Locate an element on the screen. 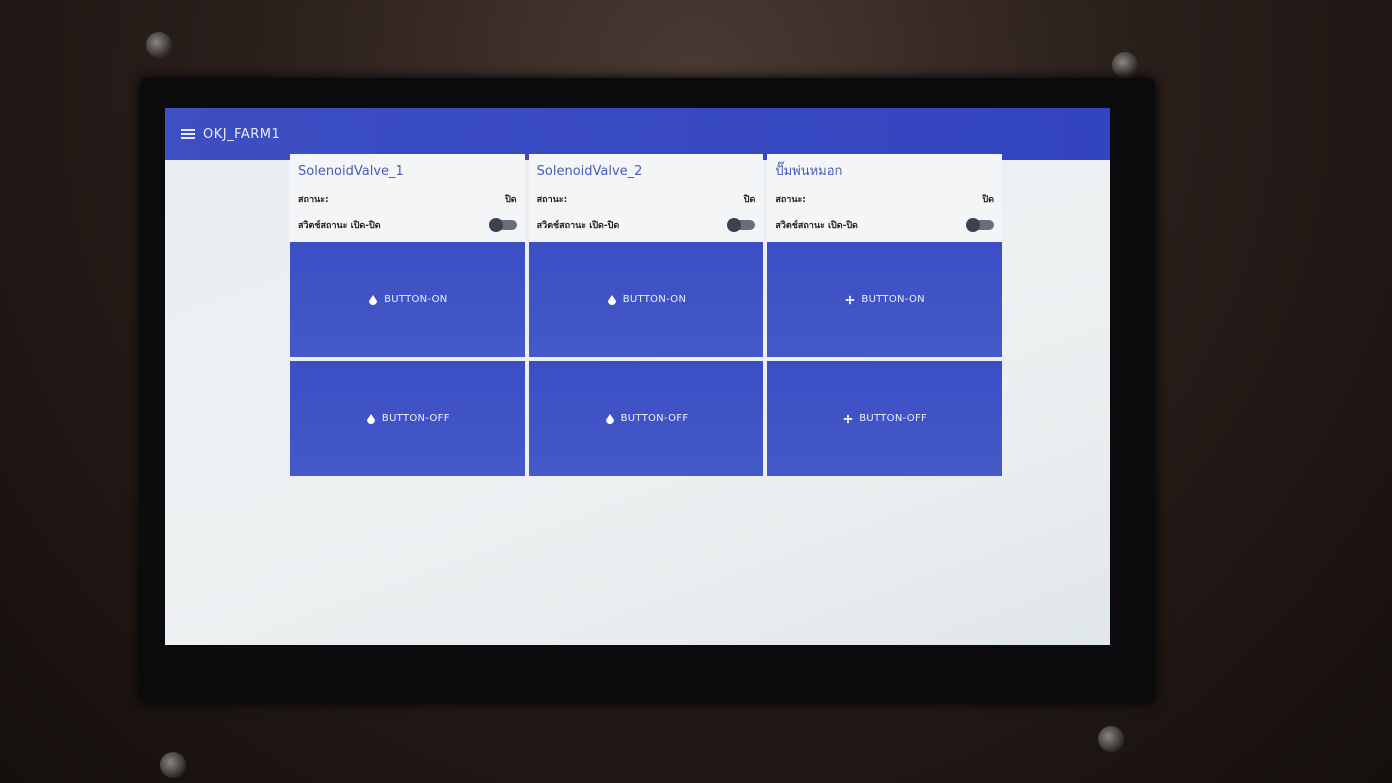 The height and width of the screenshot is (783, 1392). card-title: ปั๊มพ่นหมอก is located at coordinates (809, 171).